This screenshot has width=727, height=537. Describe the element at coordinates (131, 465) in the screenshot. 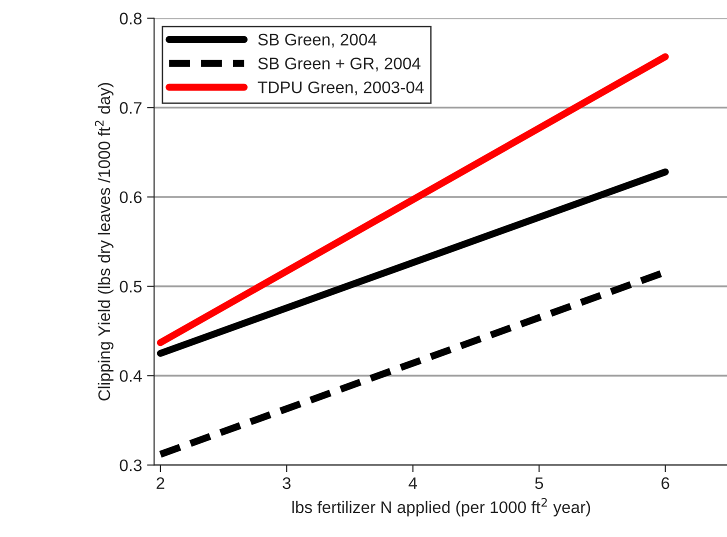

I see `y-tick-label: 0.3` at that location.